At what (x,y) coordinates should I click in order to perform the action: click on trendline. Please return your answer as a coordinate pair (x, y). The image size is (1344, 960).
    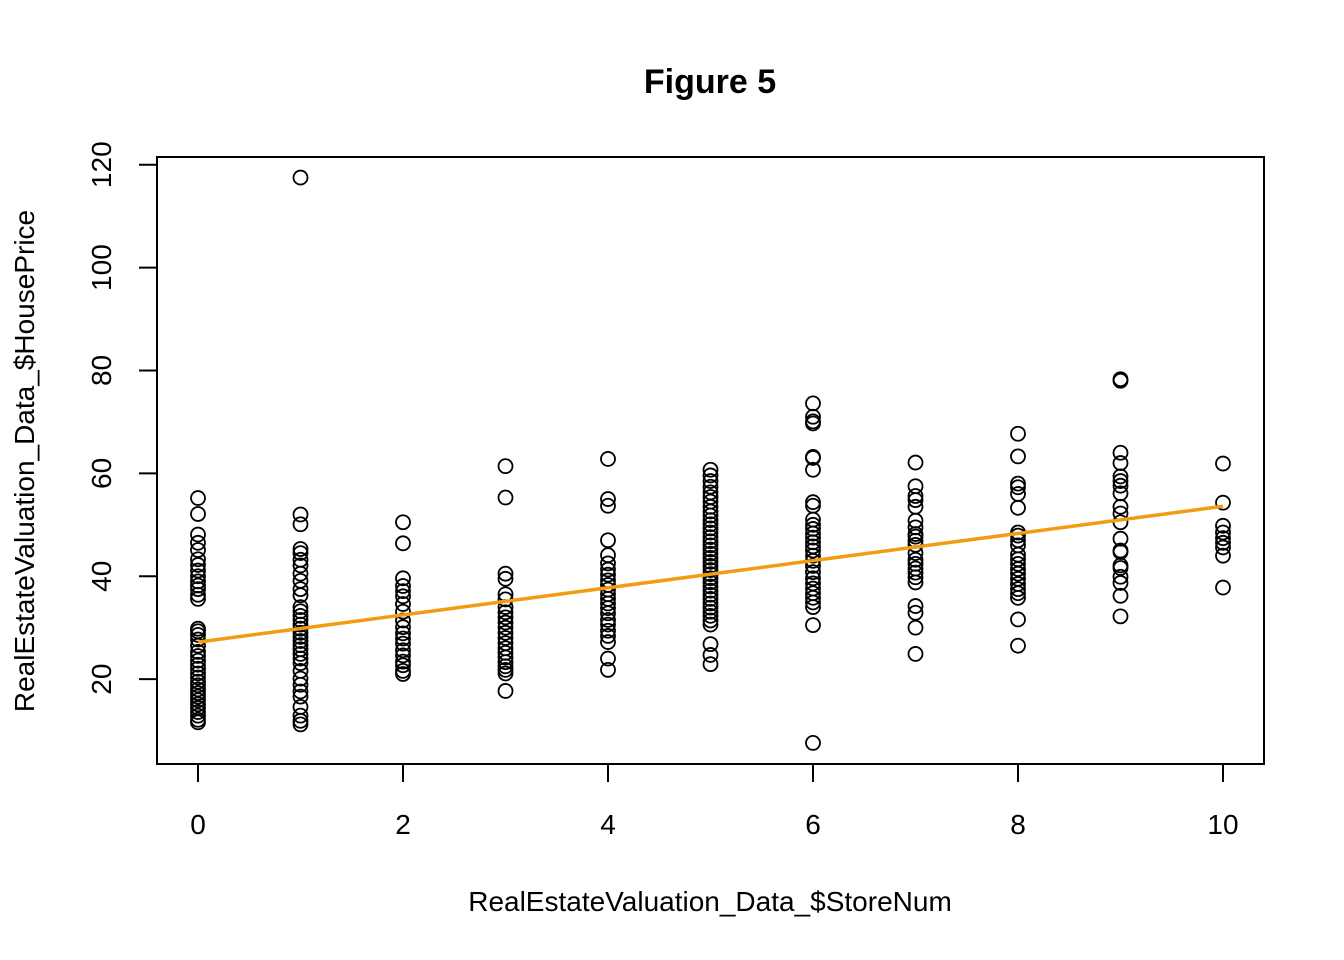
    Looking at the image, I should click on (710, 574).